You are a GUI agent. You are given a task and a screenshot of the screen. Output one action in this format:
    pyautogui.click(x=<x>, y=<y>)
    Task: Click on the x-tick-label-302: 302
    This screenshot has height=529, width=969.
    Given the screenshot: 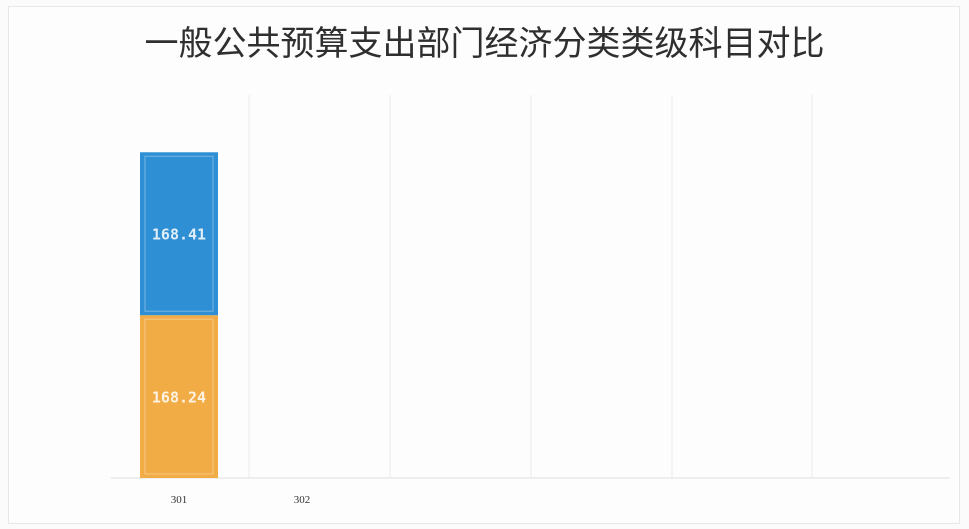 What is the action you would take?
    pyautogui.click(x=302, y=500)
    